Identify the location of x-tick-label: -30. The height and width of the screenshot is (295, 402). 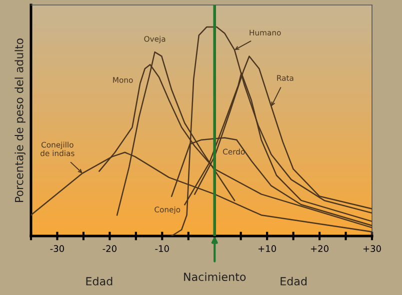
(57, 248).